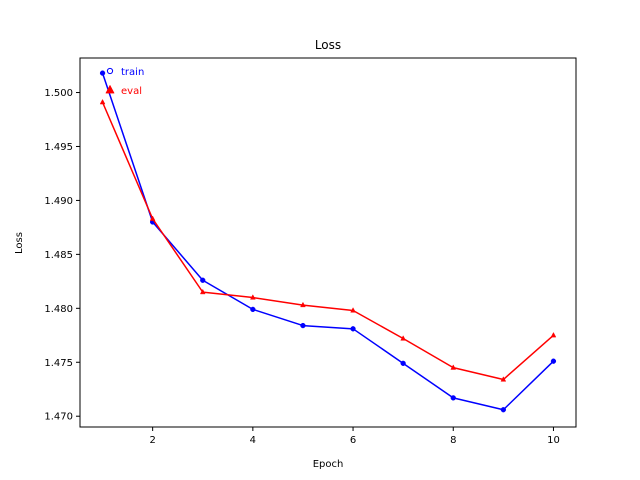 This screenshot has width=640, height=480. Describe the element at coordinates (58, 93) in the screenshot. I see `y-tick-label: 1.500` at that location.